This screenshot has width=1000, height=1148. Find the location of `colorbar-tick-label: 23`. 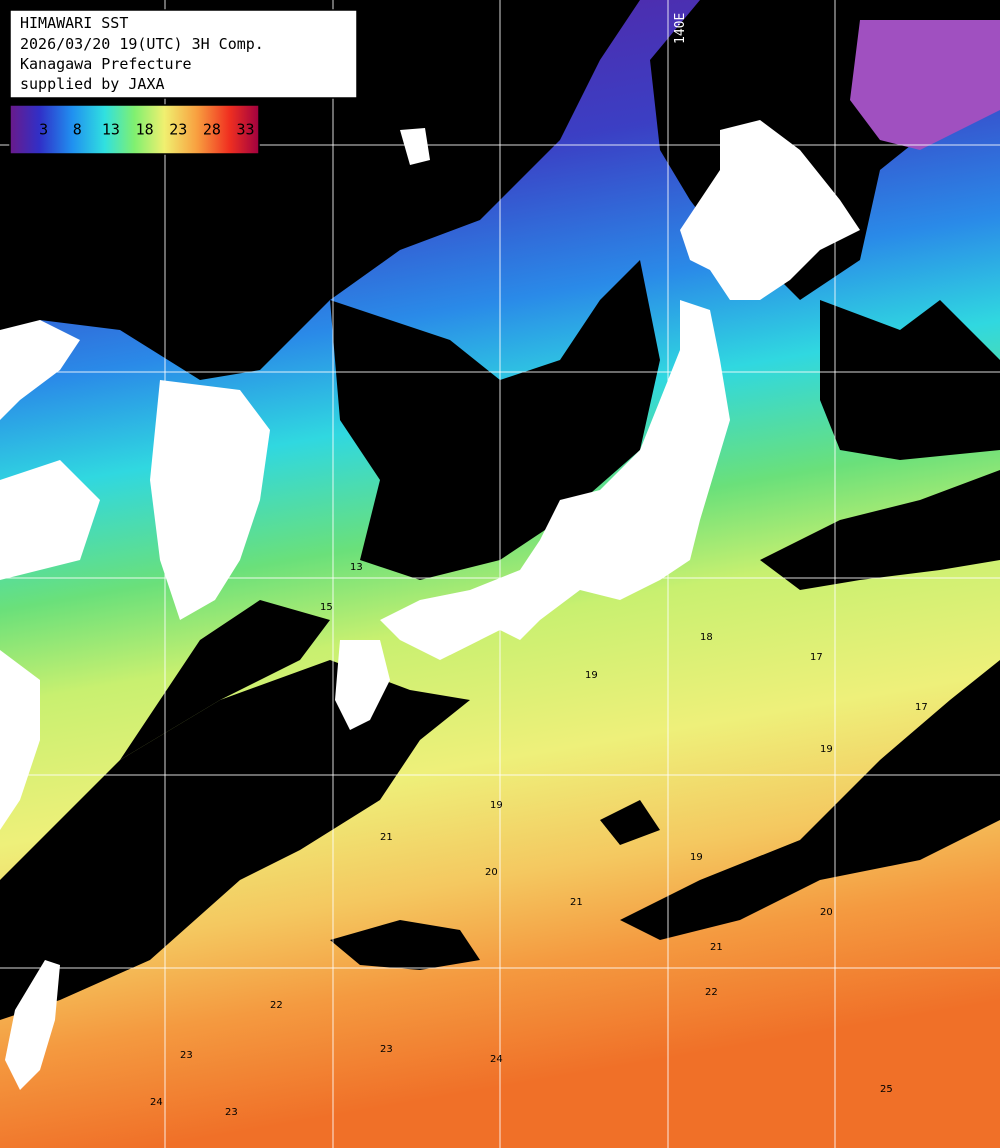

colorbar-tick-label: 23 is located at coordinates (178, 130).